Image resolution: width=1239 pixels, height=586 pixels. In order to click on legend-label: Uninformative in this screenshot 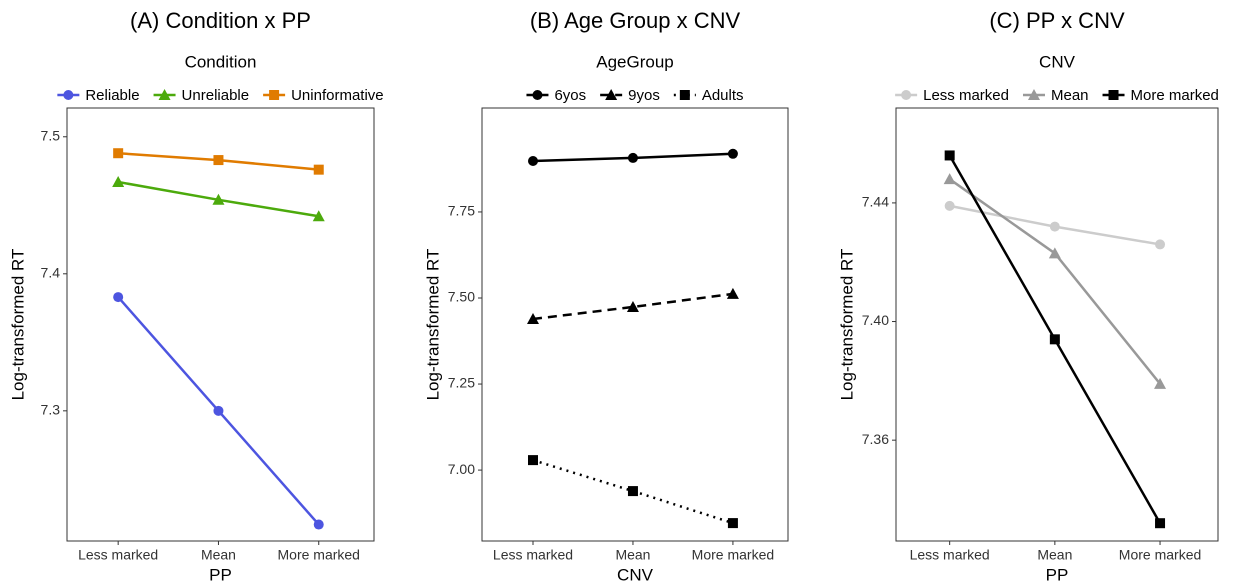, I will do `click(337, 95)`.